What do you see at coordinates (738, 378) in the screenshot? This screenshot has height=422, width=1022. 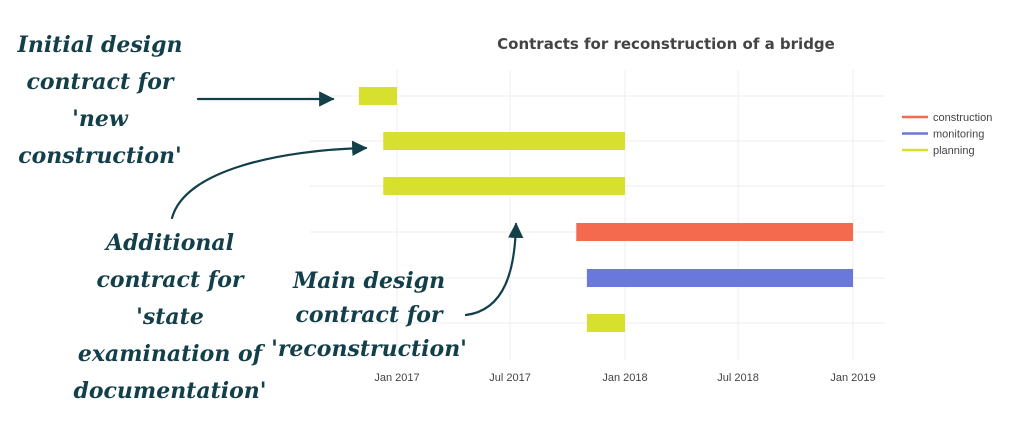 I see `x-tick-label: Jul 2018` at bounding box center [738, 378].